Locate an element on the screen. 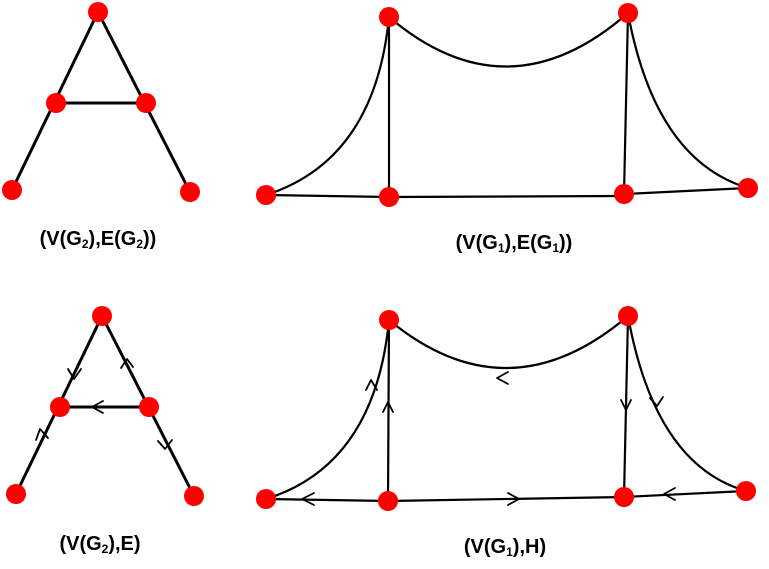  caption-g1-undirected: (V(G1),E(G1)) is located at coordinates (514, 243).